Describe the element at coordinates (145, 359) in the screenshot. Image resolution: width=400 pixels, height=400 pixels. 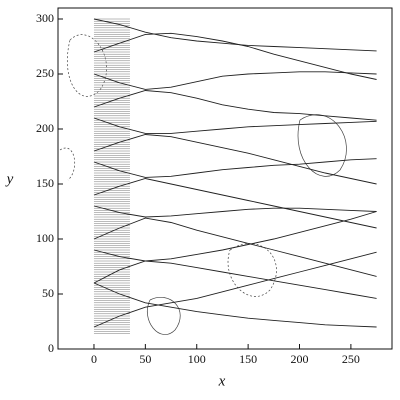
I see `x-tick-label: 50` at that location.